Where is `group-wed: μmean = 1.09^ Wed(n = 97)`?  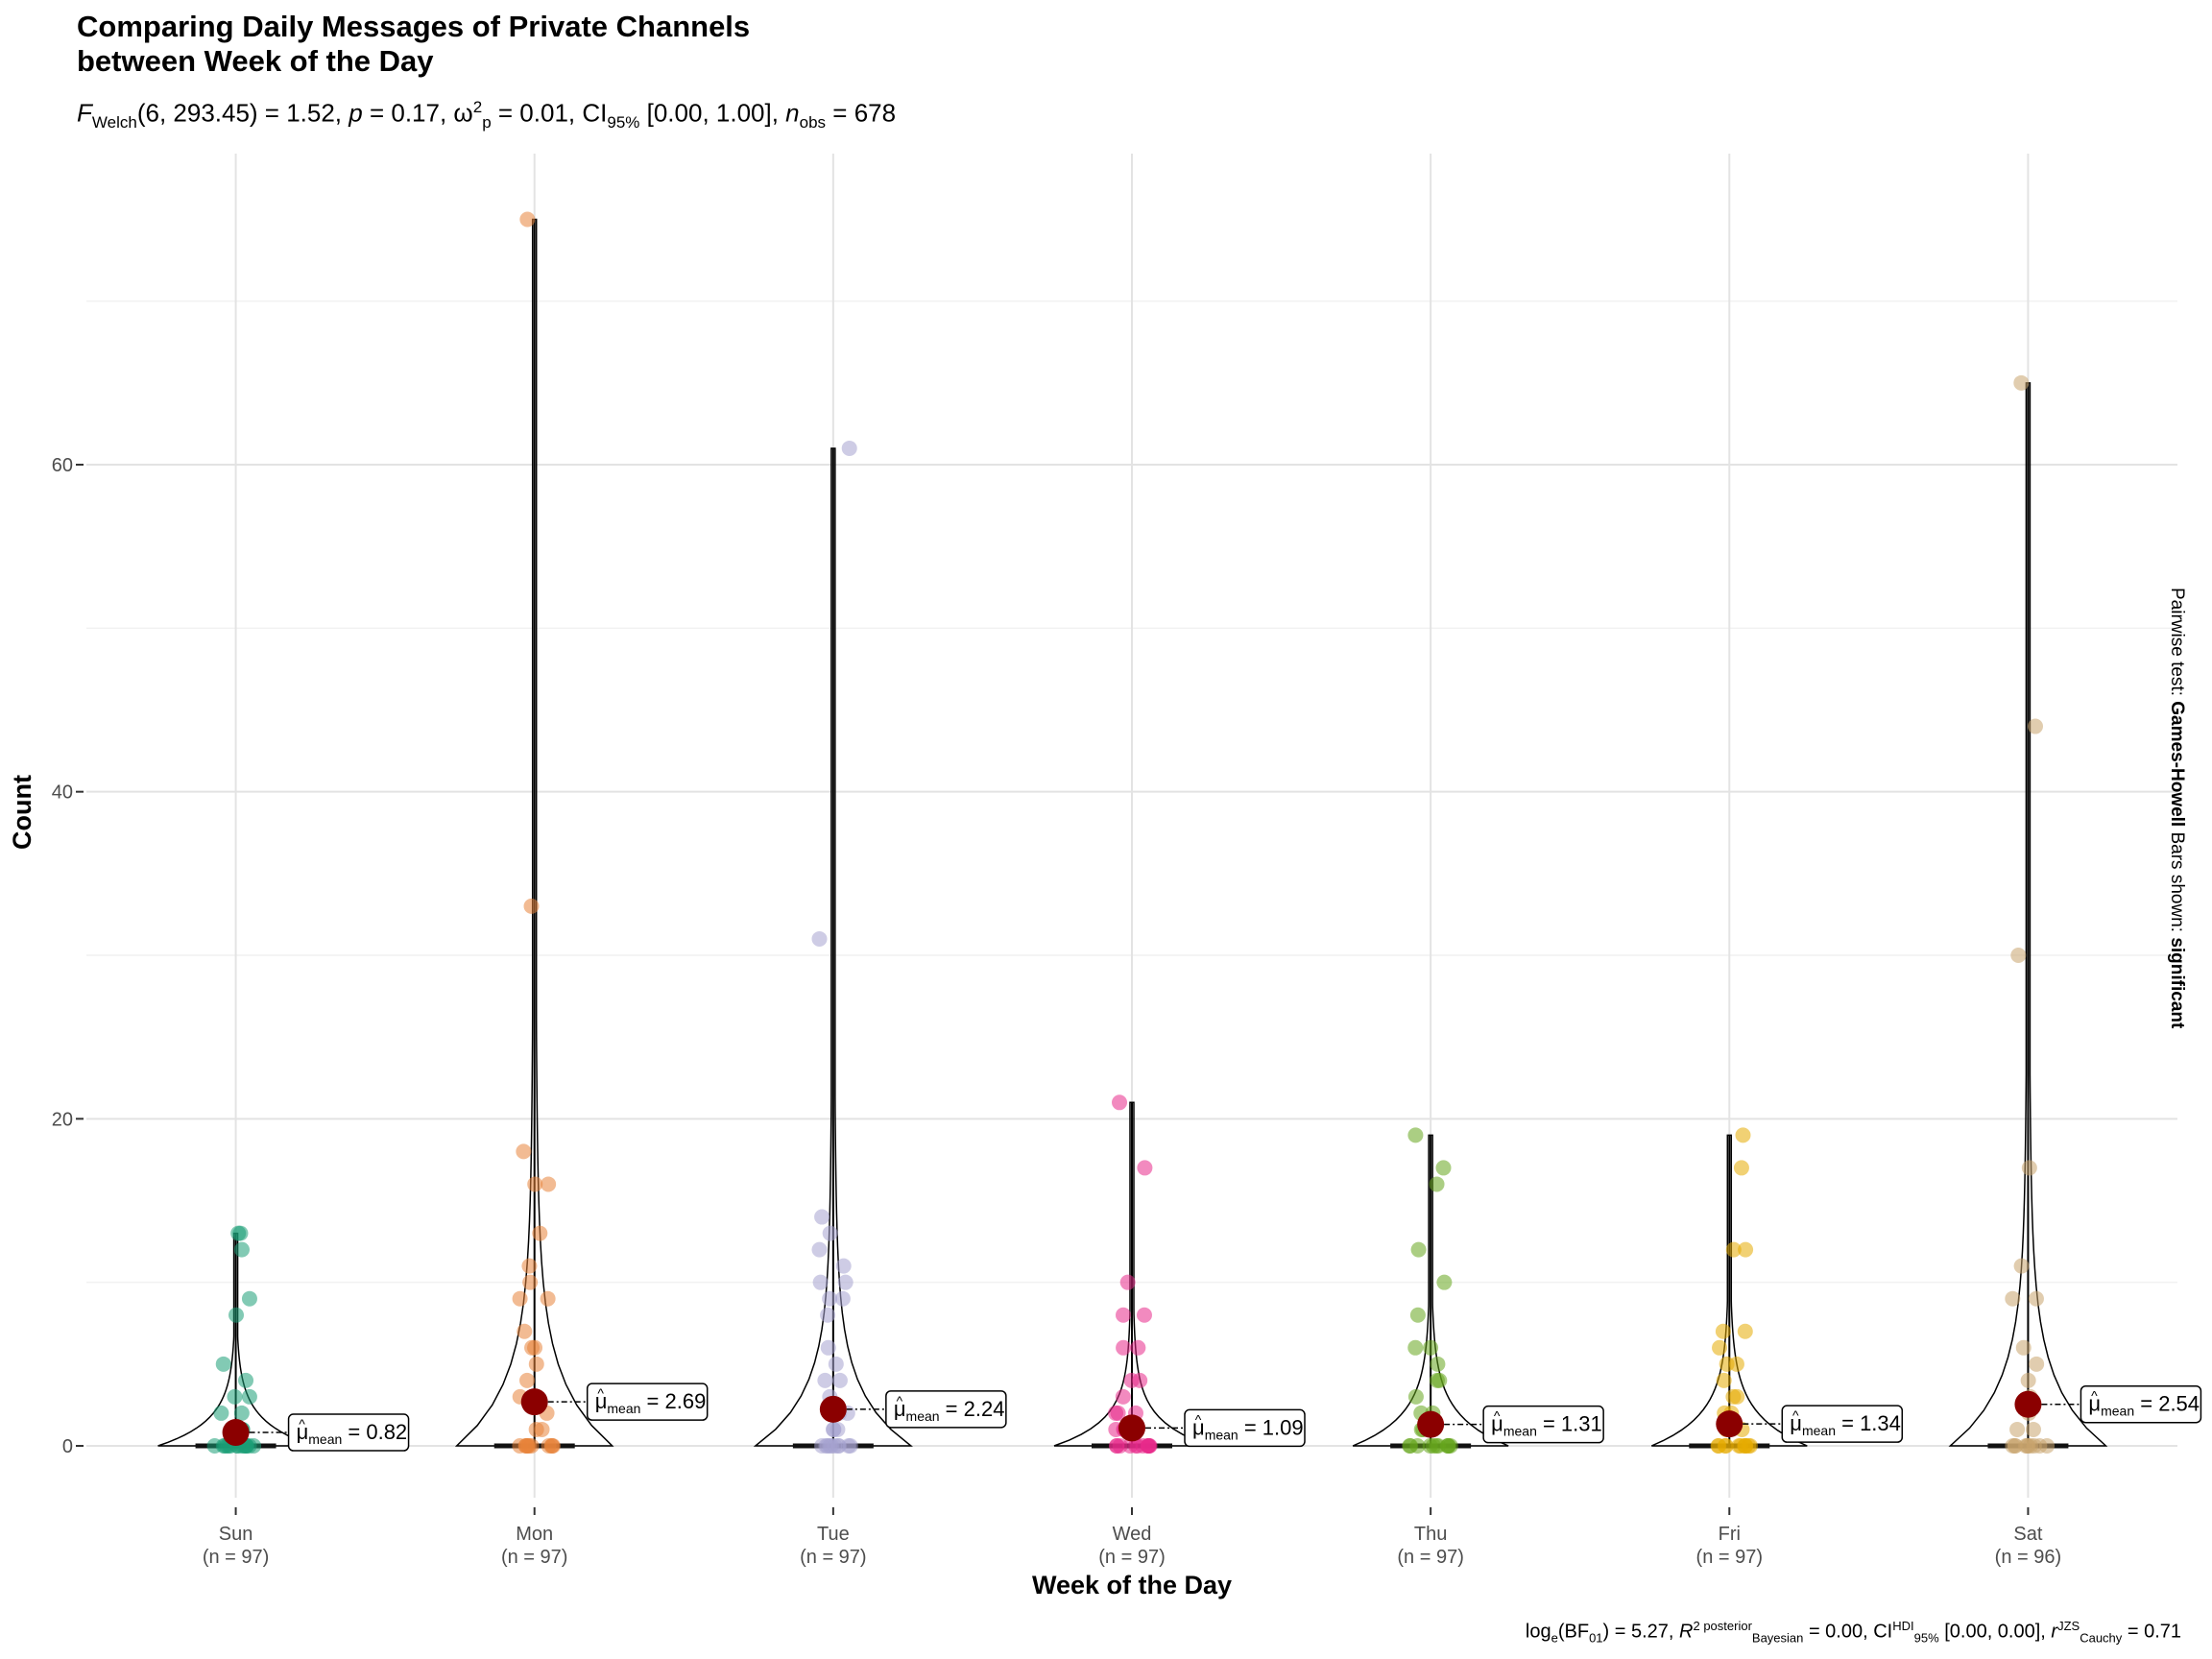 group-wed: μmean = 1.09^ Wed(n = 97) is located at coordinates (1179, 1331).